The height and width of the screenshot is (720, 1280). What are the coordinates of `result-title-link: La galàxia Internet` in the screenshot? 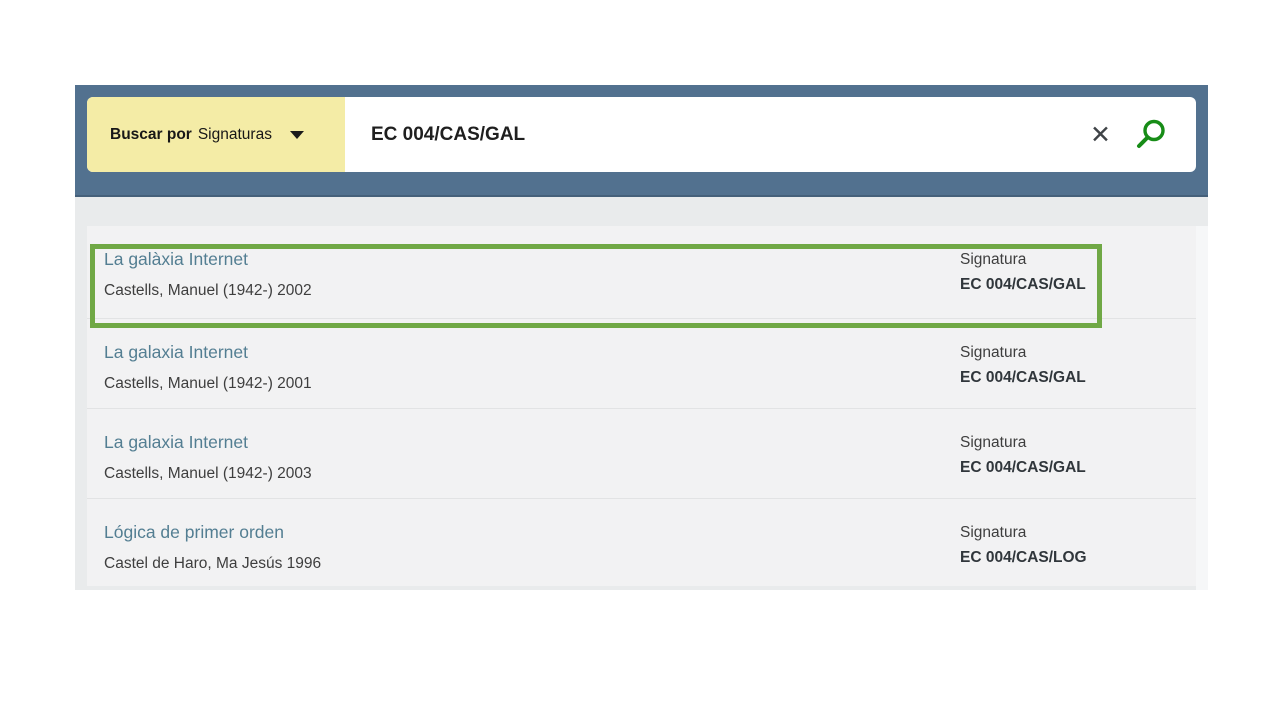 It's located at (176, 259).